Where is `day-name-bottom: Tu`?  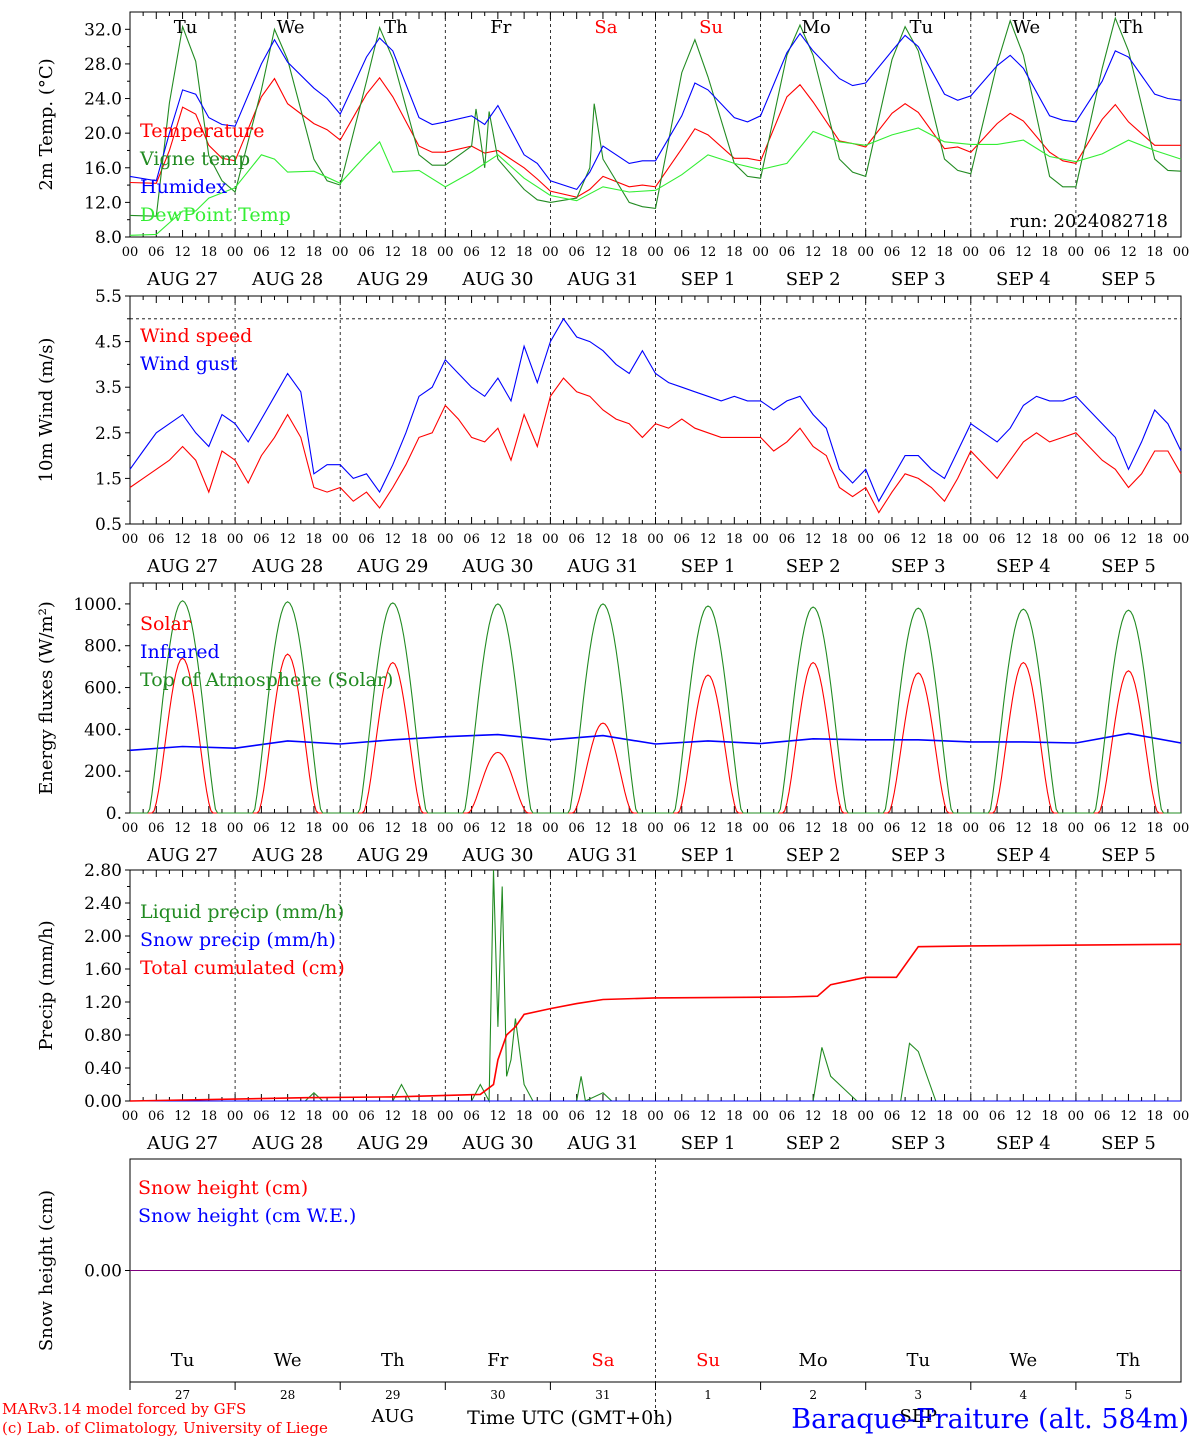 day-name-bottom: Tu is located at coordinates (918, 1360).